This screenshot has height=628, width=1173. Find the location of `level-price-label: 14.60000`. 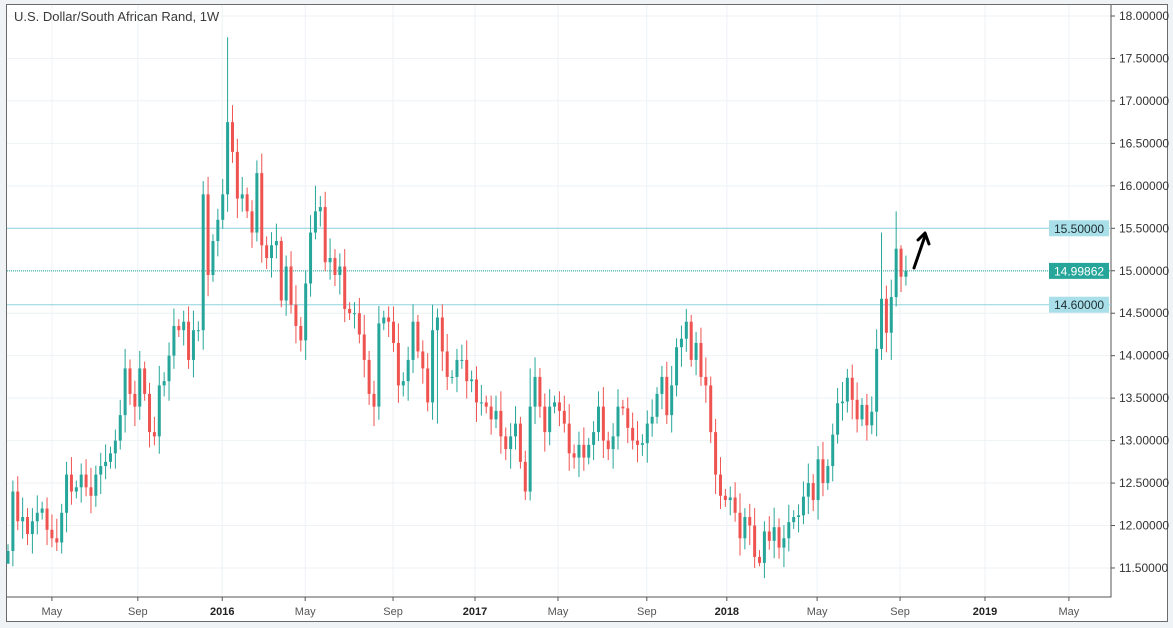

level-price-label: 14.60000 is located at coordinates (1079, 305).